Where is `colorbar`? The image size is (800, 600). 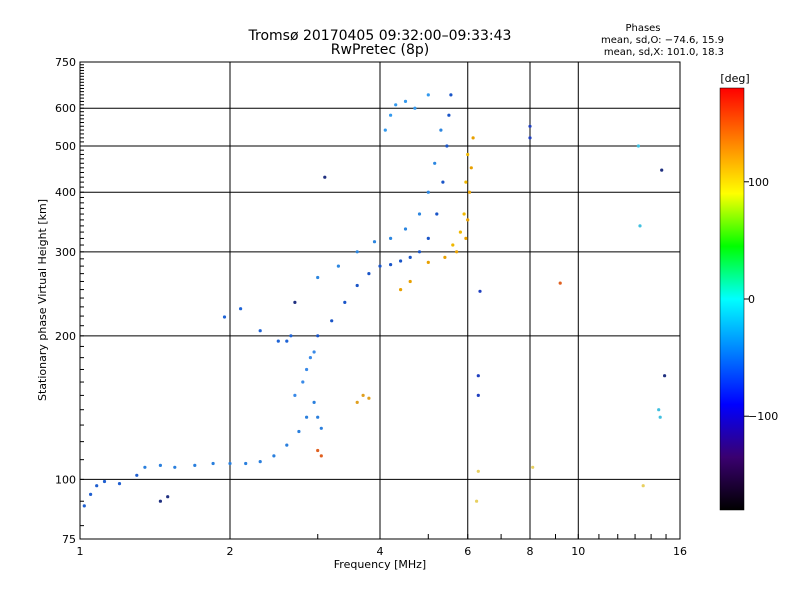
colorbar is located at coordinates (732, 299).